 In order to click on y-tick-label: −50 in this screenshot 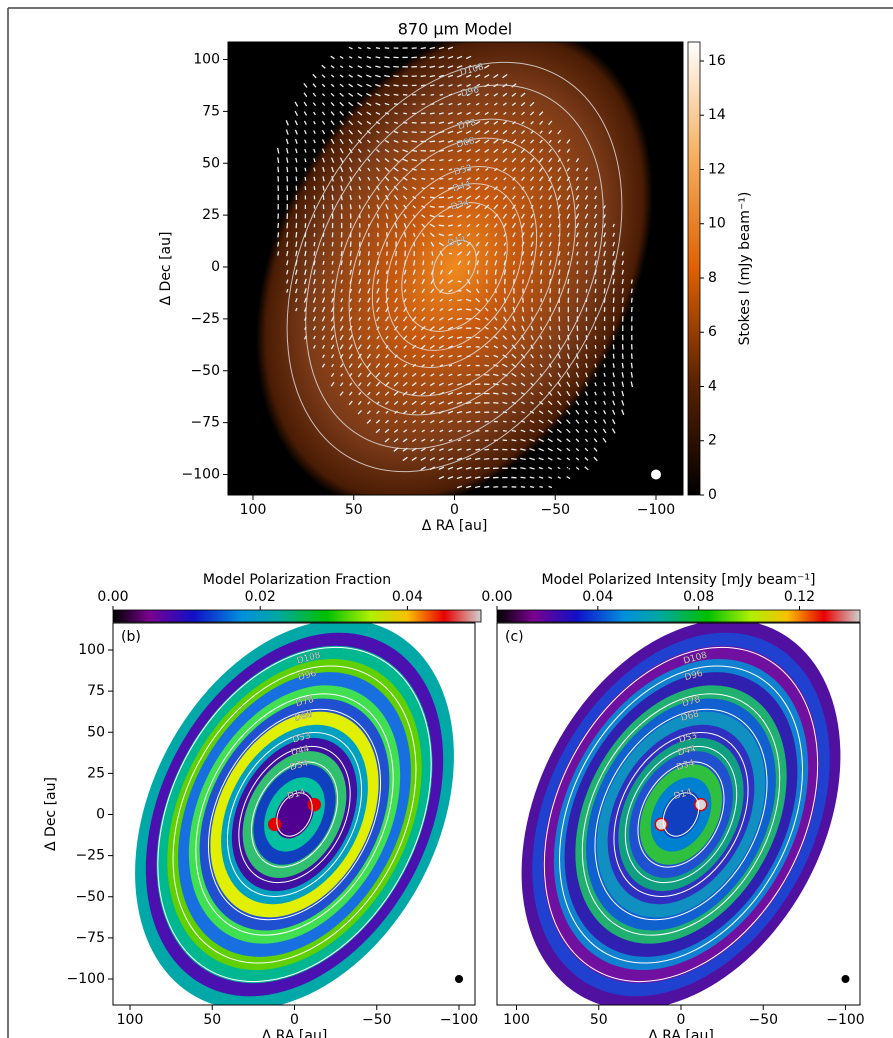, I will do `click(90, 897)`.